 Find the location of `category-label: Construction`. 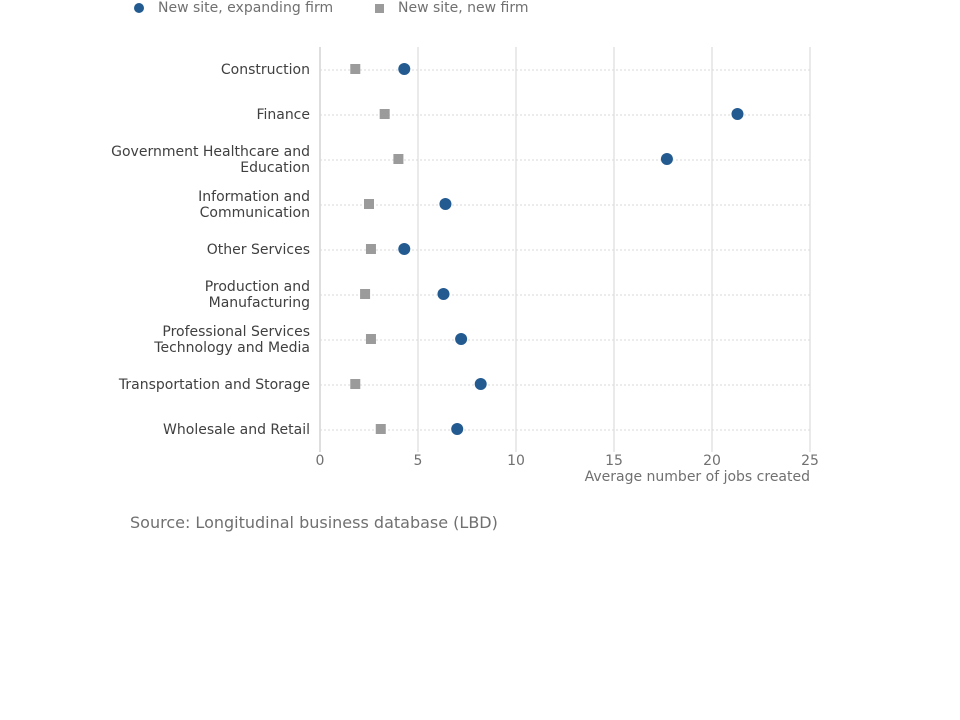

category-label: Construction is located at coordinates (265, 70).